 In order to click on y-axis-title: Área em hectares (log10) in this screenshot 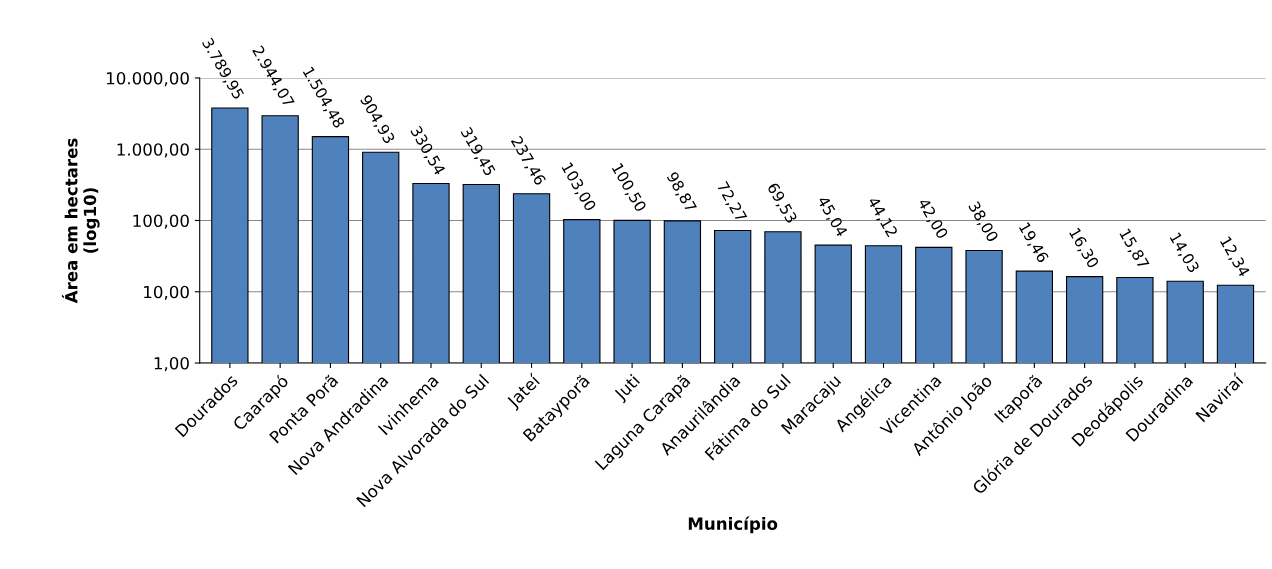, I will do `click(80, 221)`.